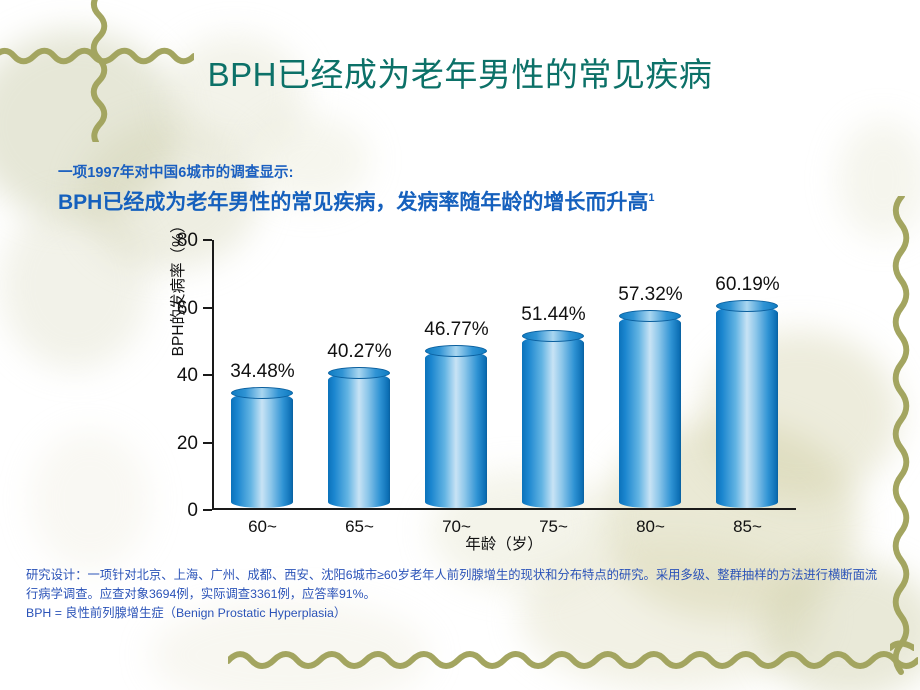  Describe the element at coordinates (650, 396) in the screenshot. I see `chart-bar: 57.32%` at that location.